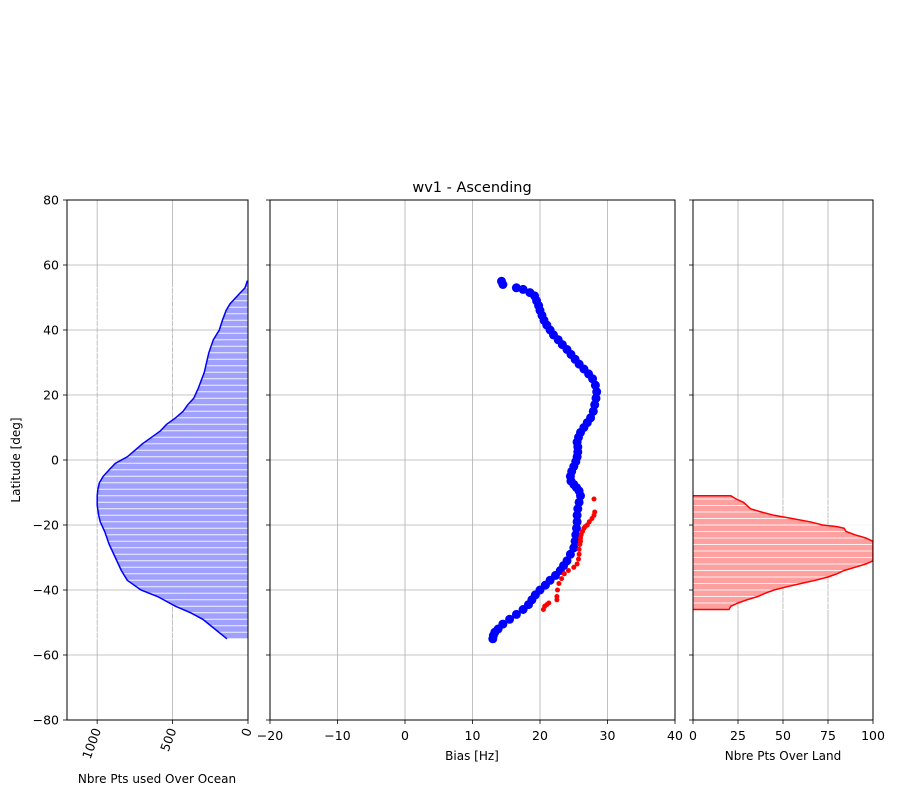 This screenshot has width=900, height=804. Describe the element at coordinates (873, 735) in the screenshot. I see `x-tick-label: 100` at that location.